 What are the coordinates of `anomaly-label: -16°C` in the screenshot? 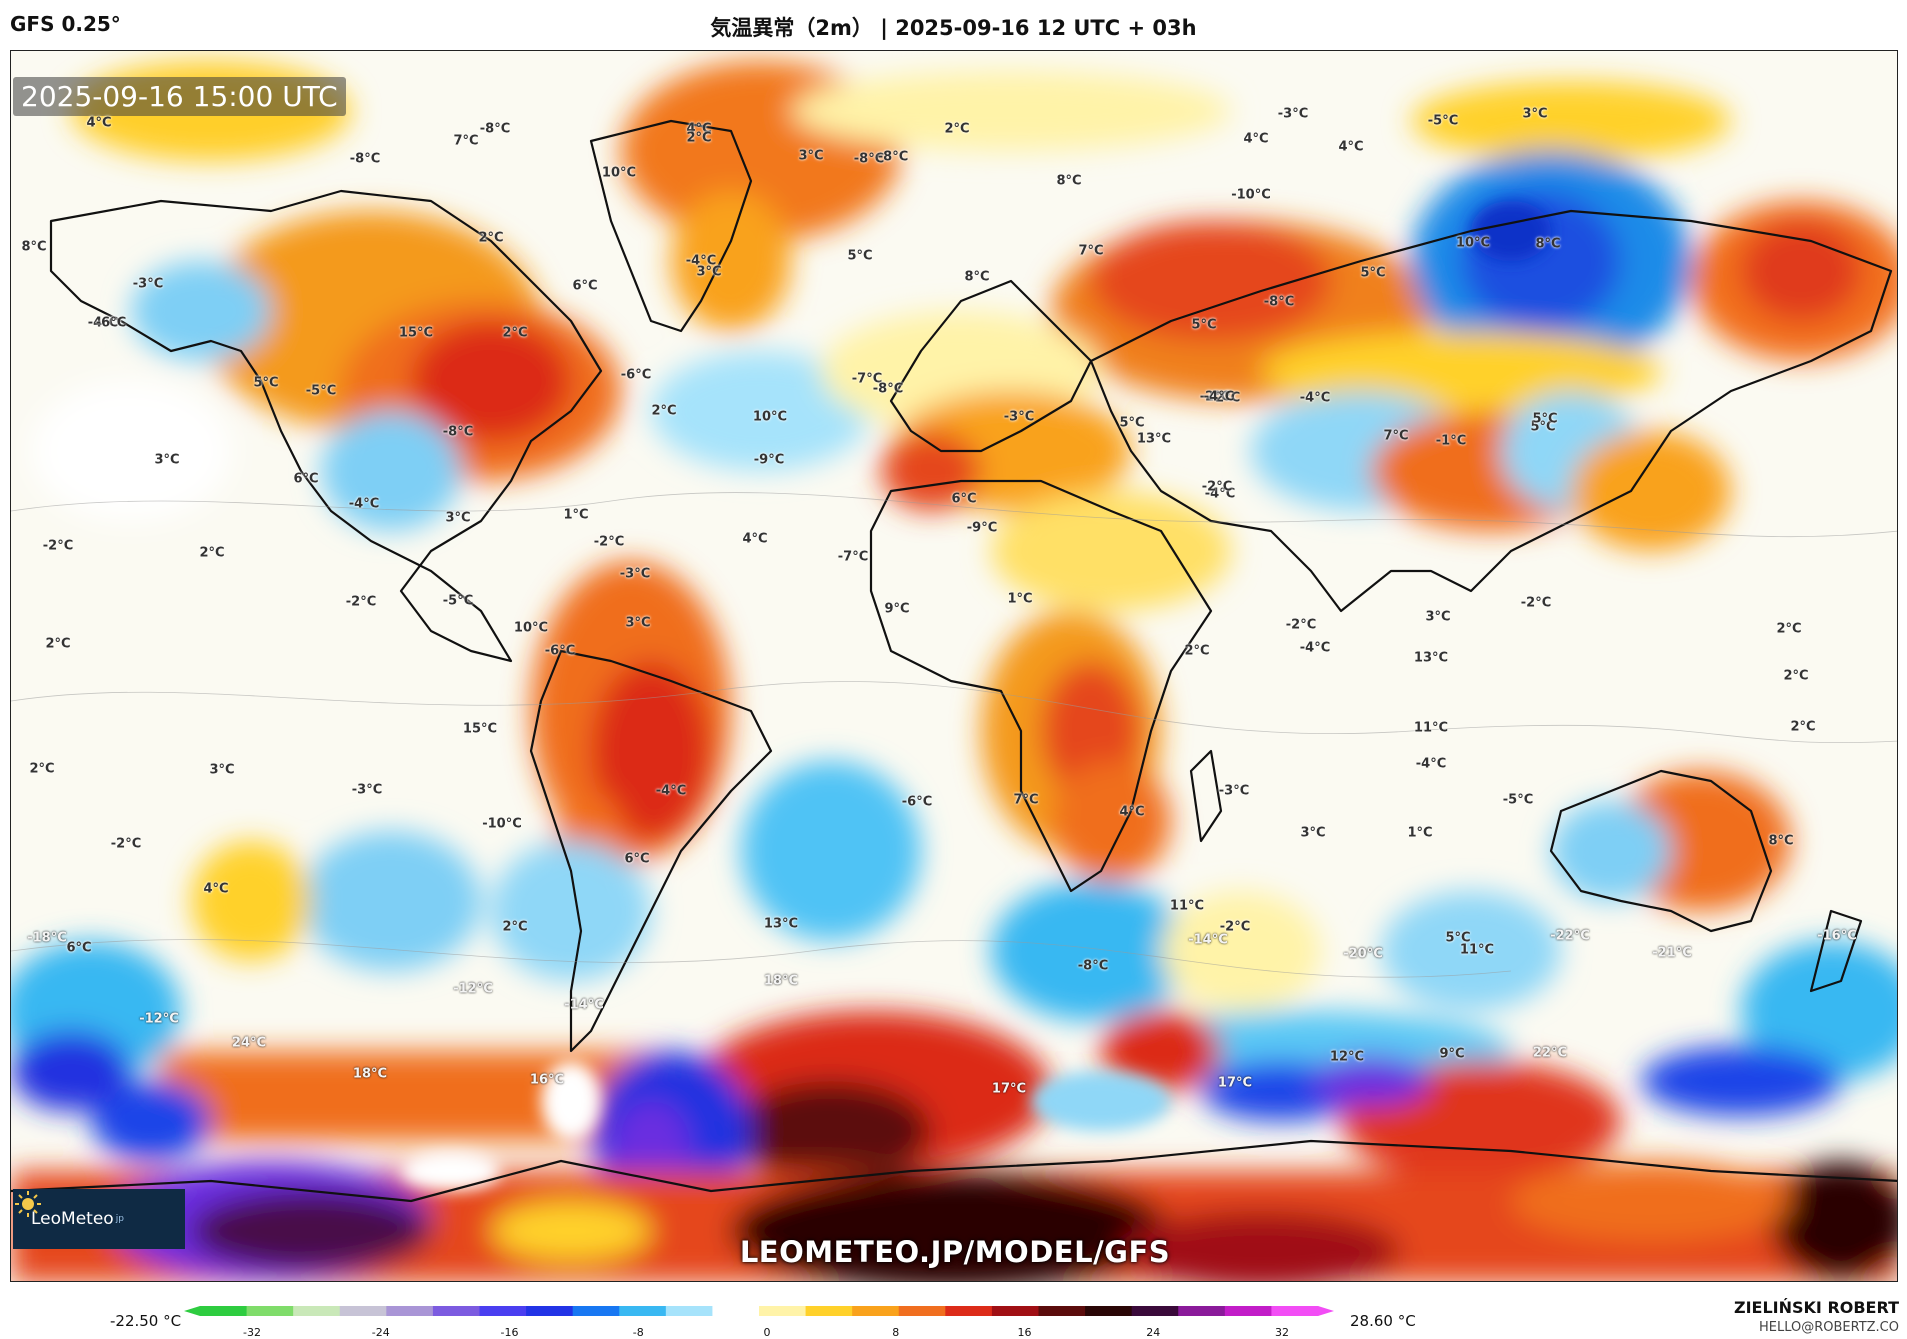 It's located at (1837, 936).